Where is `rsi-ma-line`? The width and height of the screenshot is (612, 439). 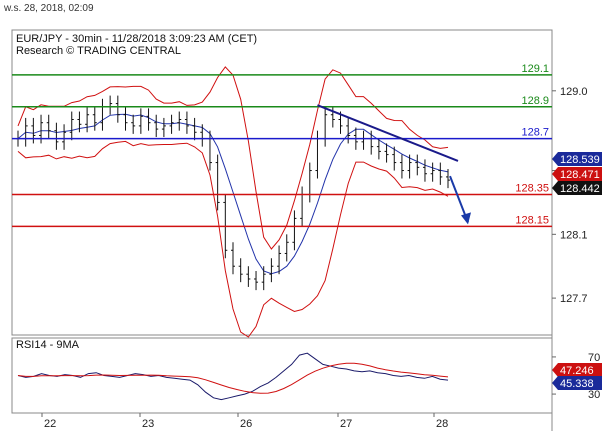
rsi-ma-line is located at coordinates (233, 378).